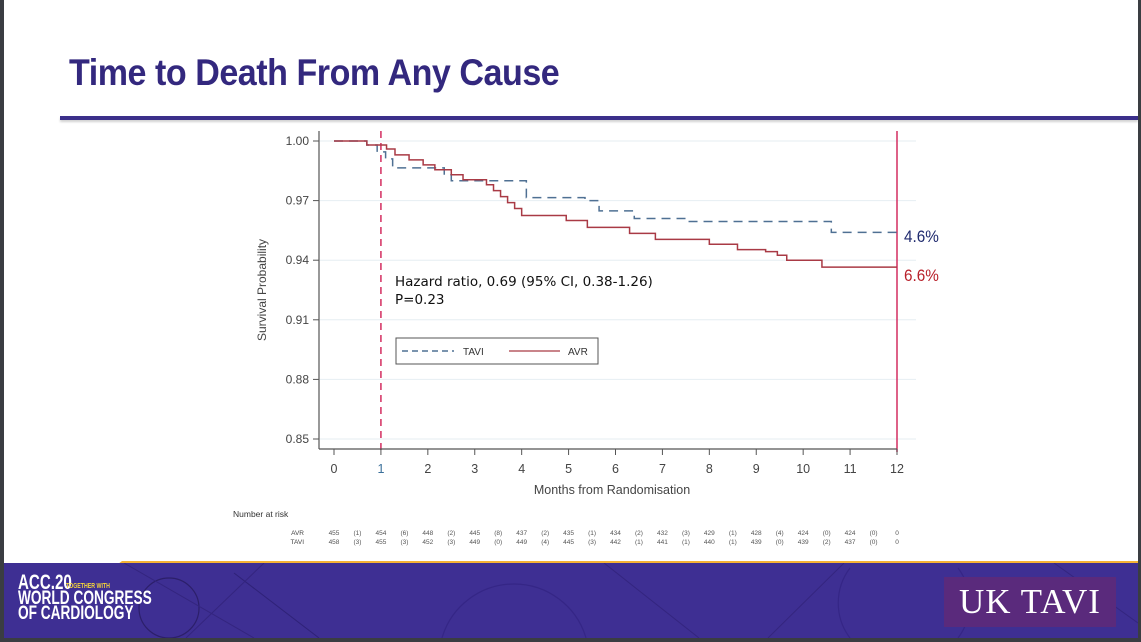 This screenshot has height=642, width=1141. I want to click on x-tick-label: 8, so click(709, 469).